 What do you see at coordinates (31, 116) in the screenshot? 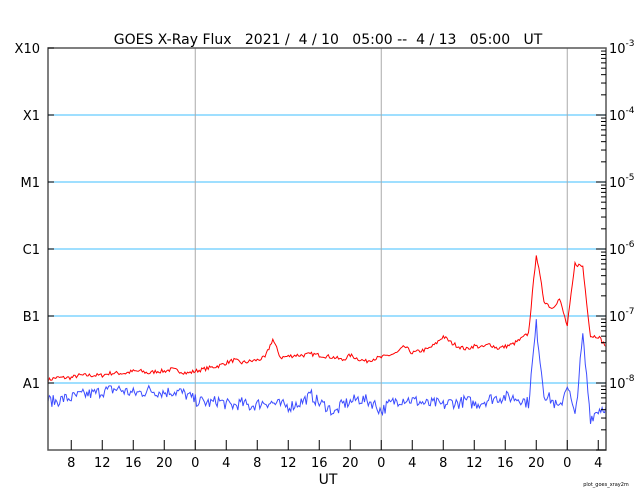
I see `class-label-X1: X1` at bounding box center [31, 116].